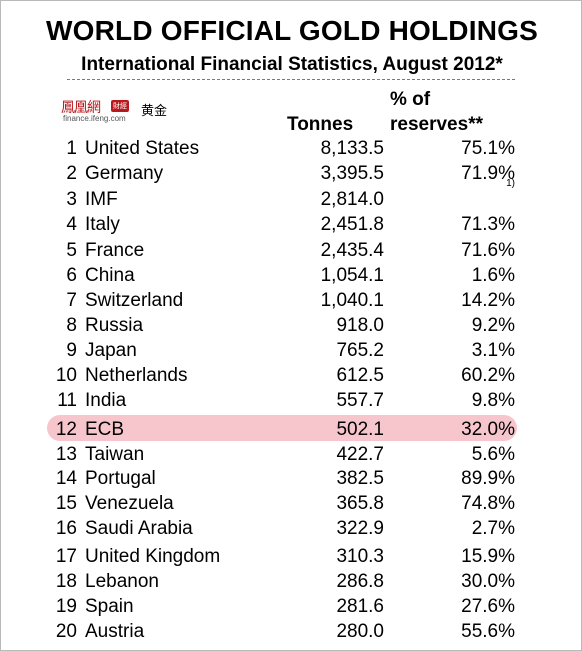  Describe the element at coordinates (101, 199) in the screenshot. I see `row-country: IMF` at that location.